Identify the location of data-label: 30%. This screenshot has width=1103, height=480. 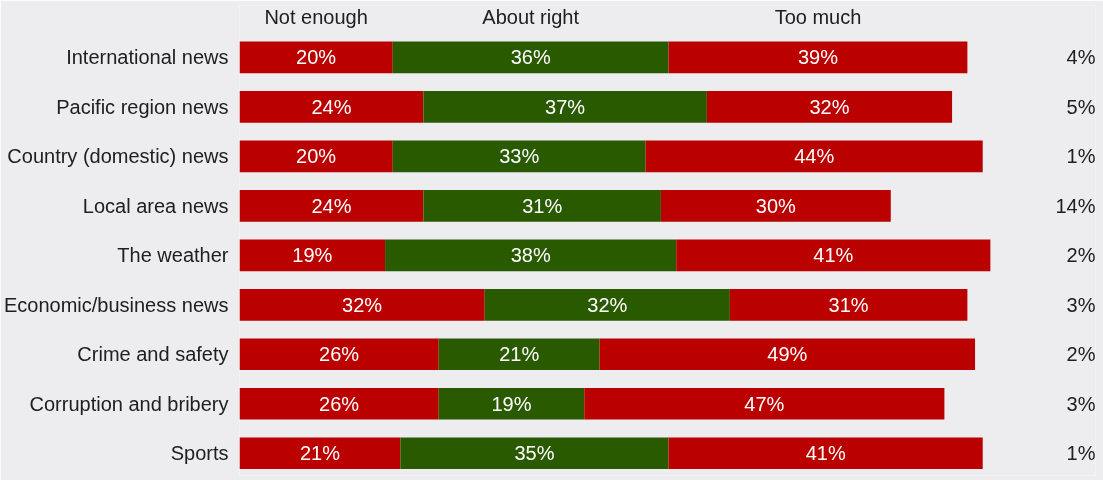
(776, 205).